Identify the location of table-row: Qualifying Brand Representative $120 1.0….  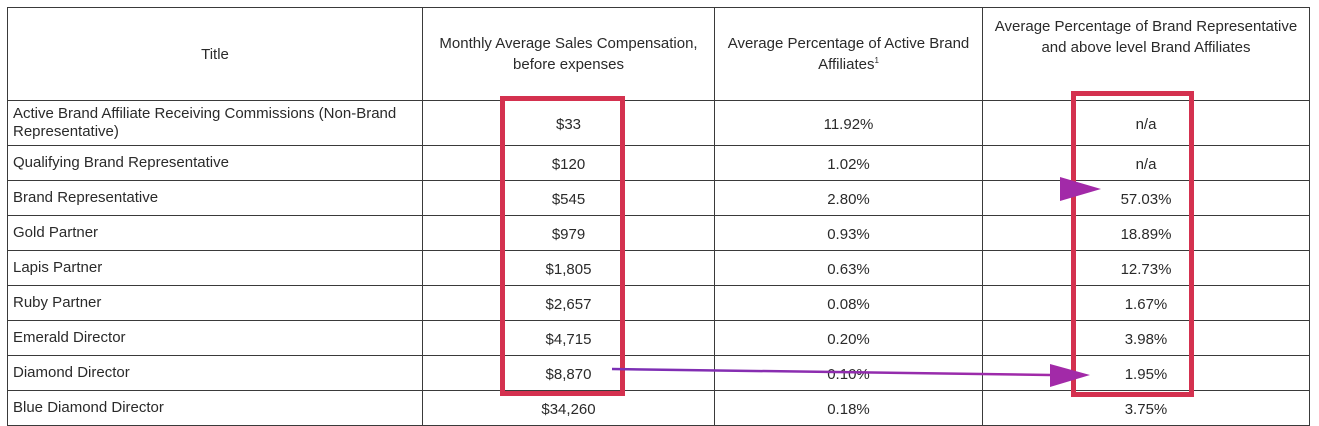
(658, 163).